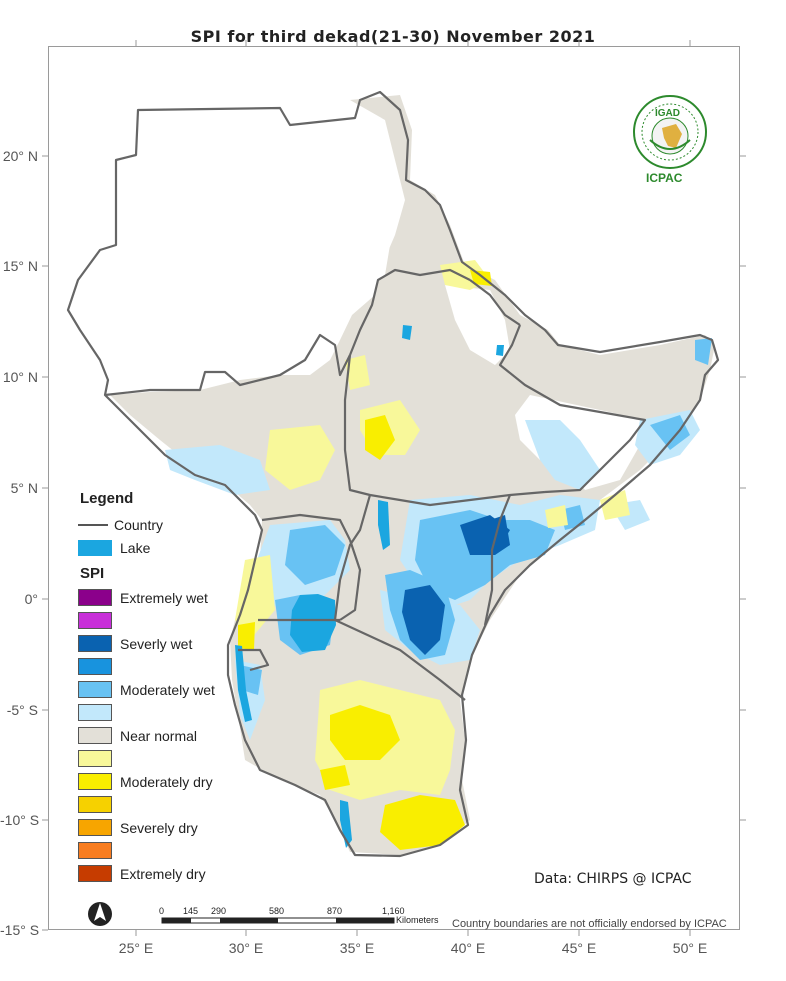 The image size is (786, 981). What do you see at coordinates (313, 623) in the screenshot?
I see `lake-victoria` at bounding box center [313, 623].